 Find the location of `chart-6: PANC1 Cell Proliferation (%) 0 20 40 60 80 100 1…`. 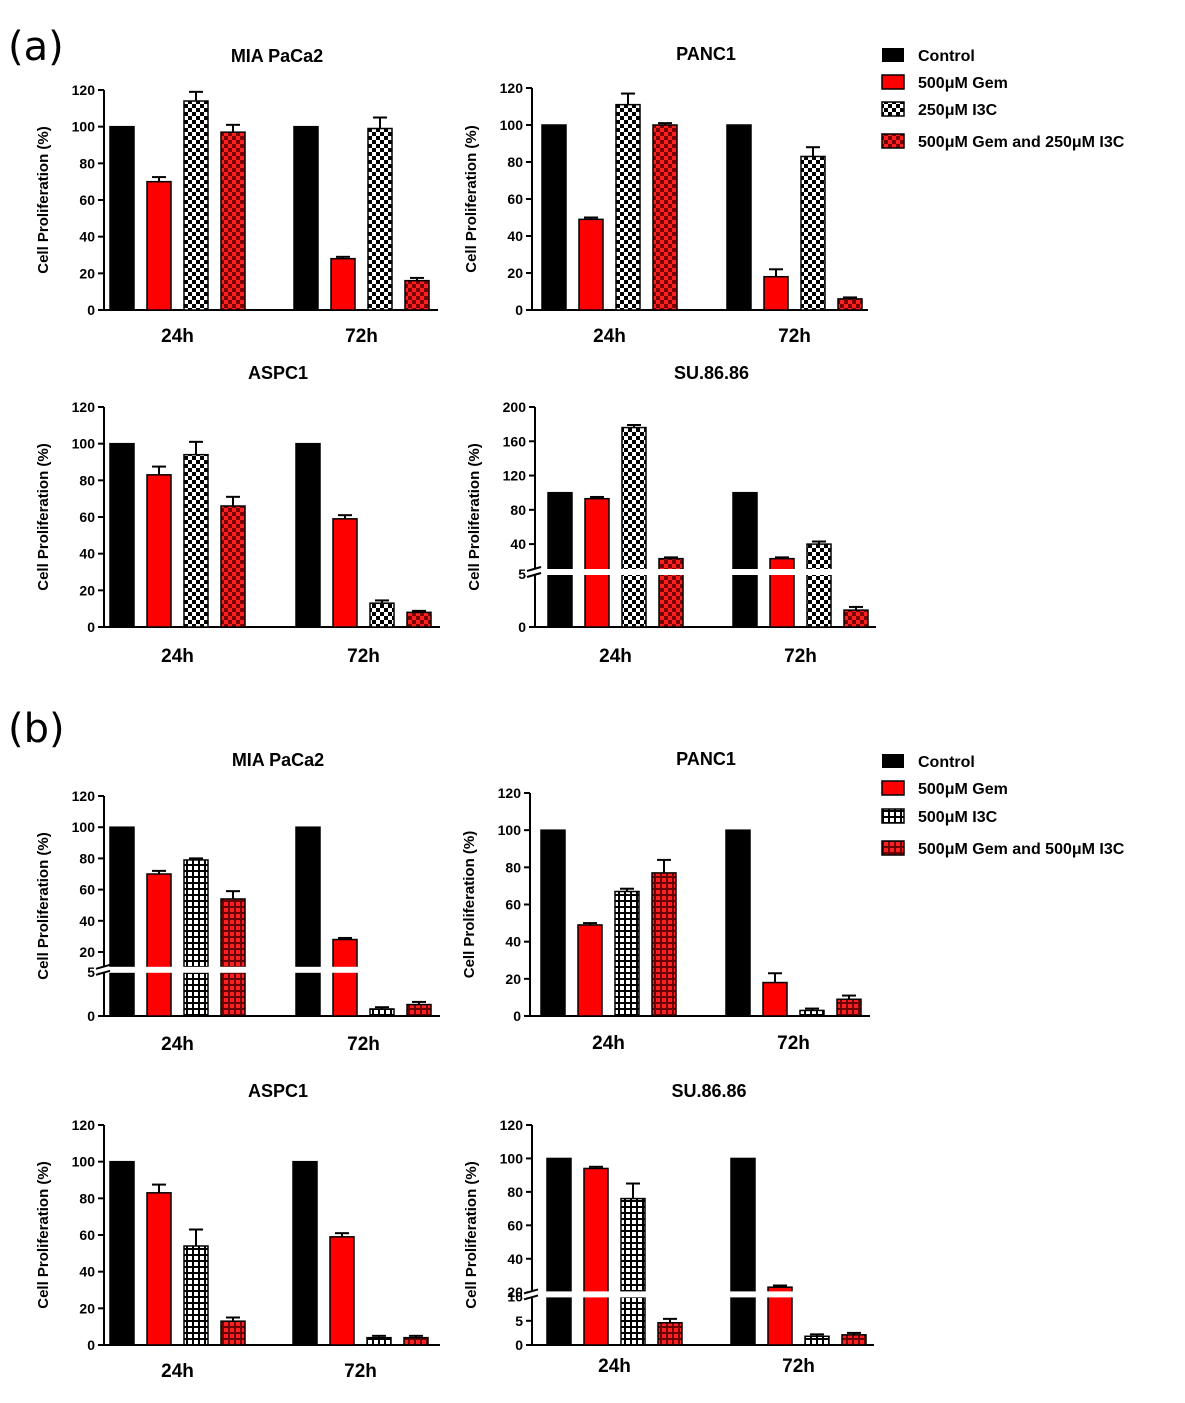

chart-6: PANC1 Cell Proliferation (%) 0 20 40 60 80 100 1… is located at coordinates (665, 901).